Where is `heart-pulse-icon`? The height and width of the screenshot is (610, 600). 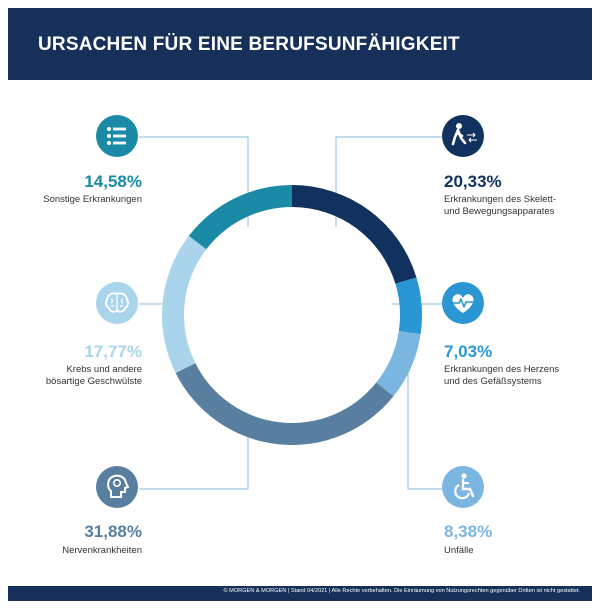 heart-pulse-icon is located at coordinates (463, 303).